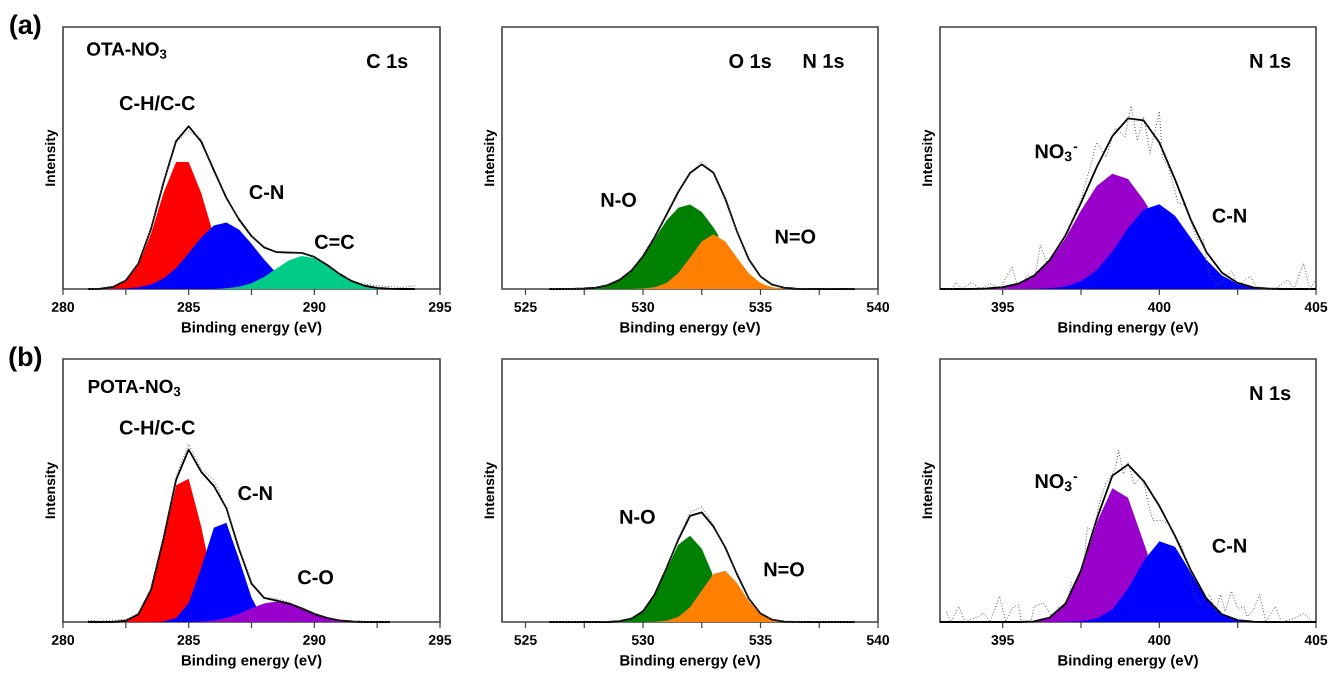 This screenshot has height=675, width=1332. What do you see at coordinates (750, 61) in the screenshot?
I see `text: O 1s` at bounding box center [750, 61].